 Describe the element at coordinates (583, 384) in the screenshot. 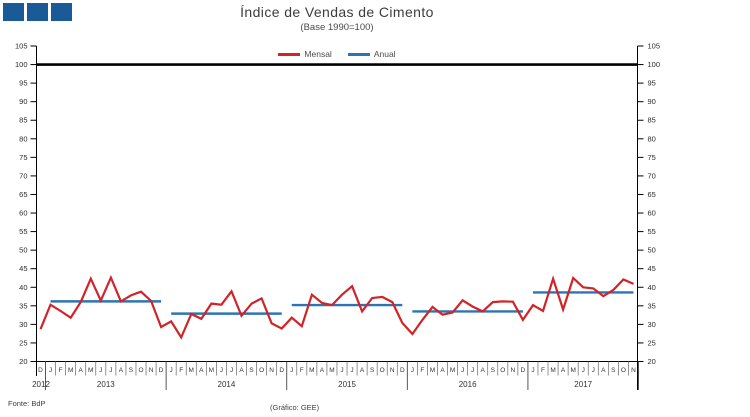

I see `year-label: 2017` at that location.